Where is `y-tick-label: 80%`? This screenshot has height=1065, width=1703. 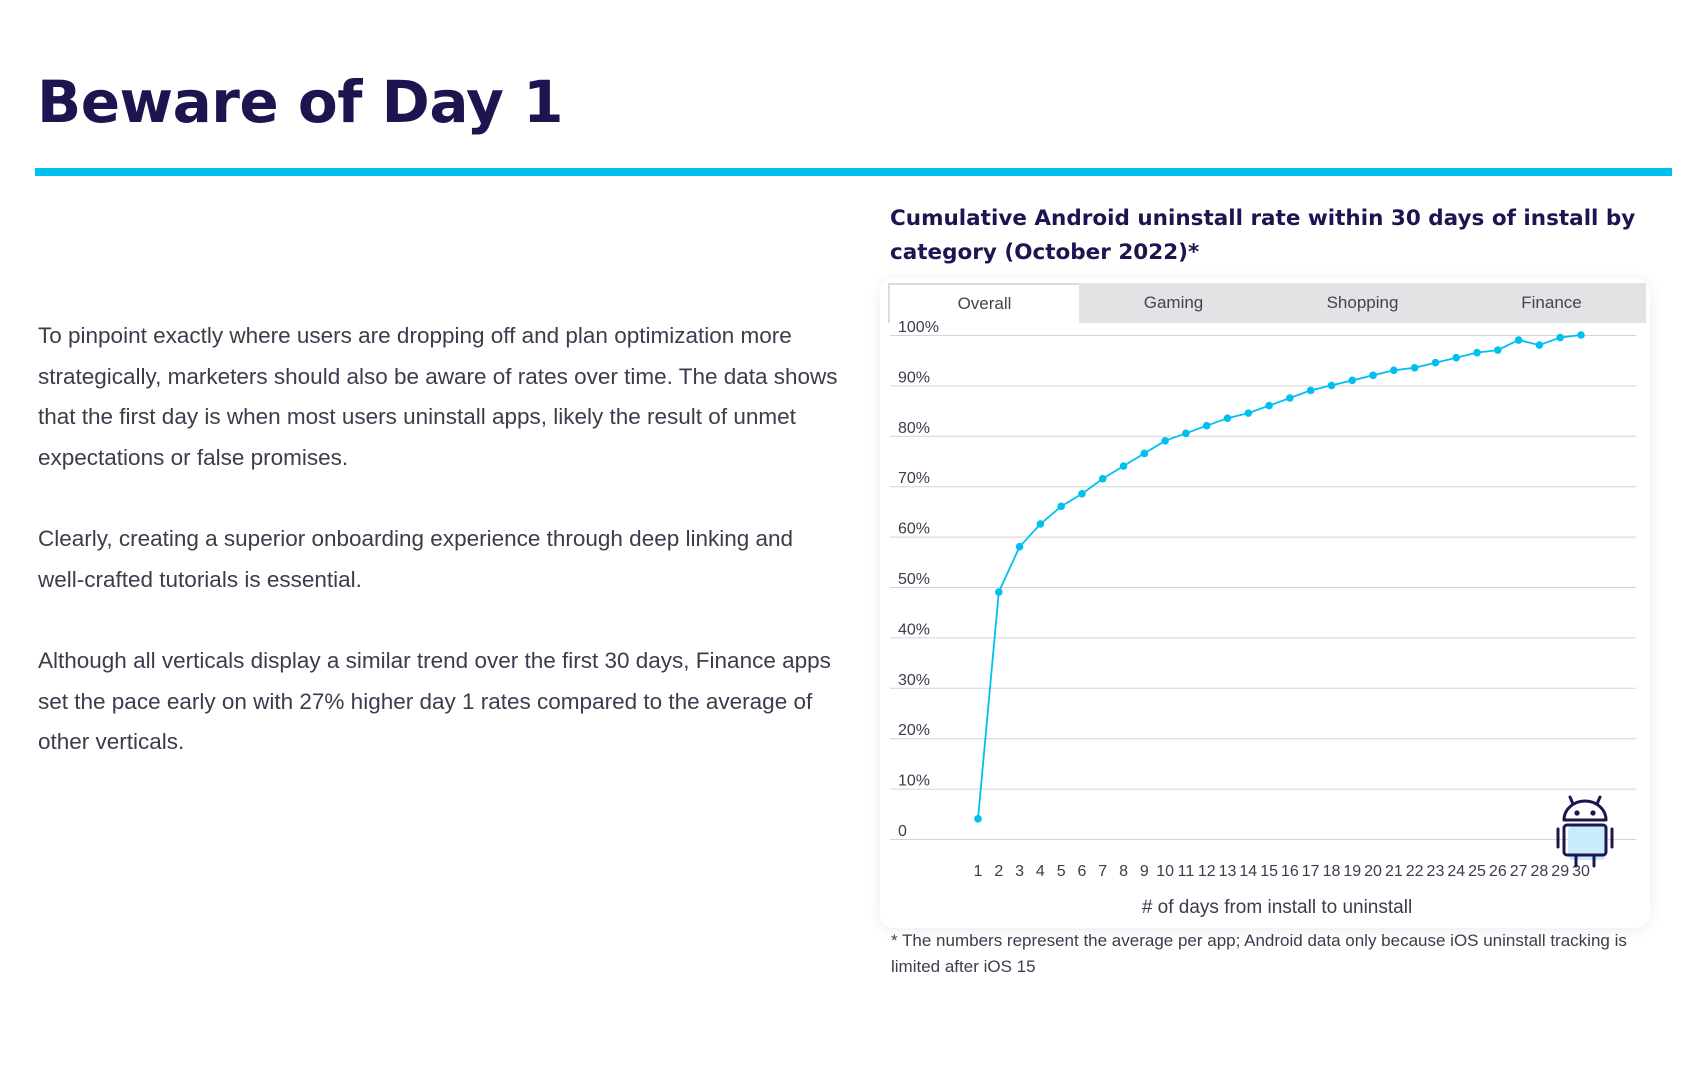 y-tick-label: 80% is located at coordinates (914, 428).